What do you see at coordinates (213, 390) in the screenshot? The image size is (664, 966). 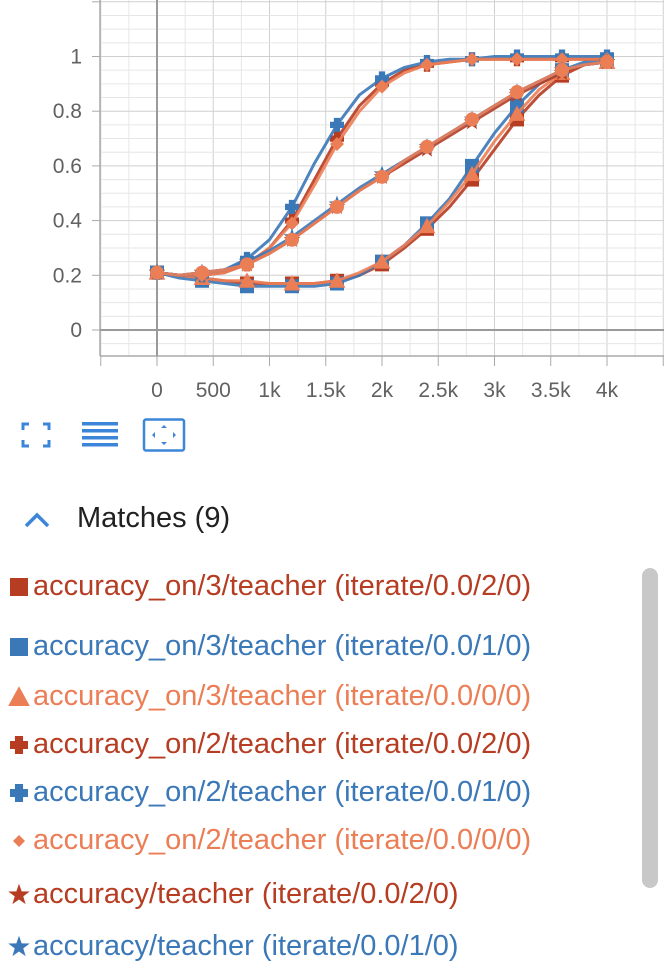 I see `x-tick-label: 500` at bounding box center [213, 390].